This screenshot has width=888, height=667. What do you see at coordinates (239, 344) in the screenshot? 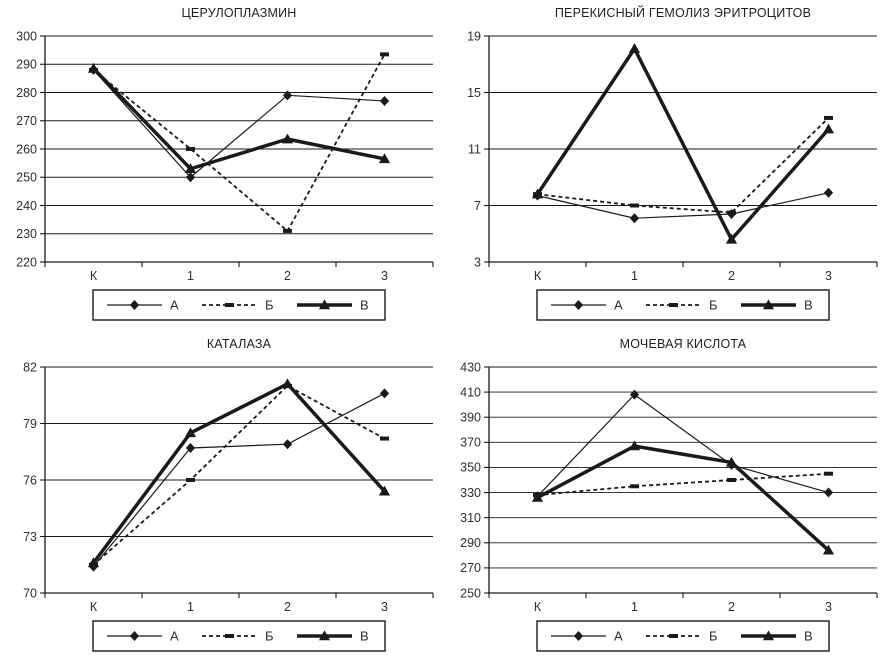
I see `chart-title: КАТАЛАЗА` at bounding box center [239, 344].